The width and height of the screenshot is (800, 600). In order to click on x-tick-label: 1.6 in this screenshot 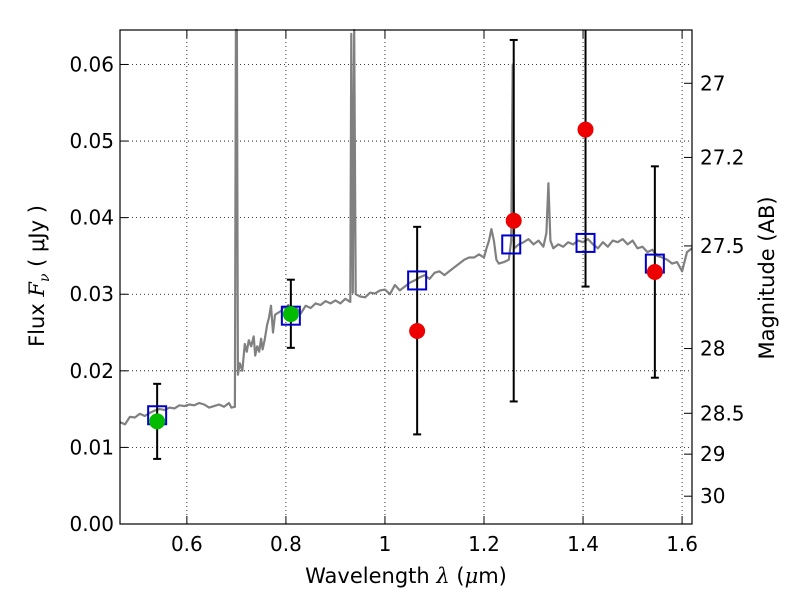, I will do `click(682, 544)`.